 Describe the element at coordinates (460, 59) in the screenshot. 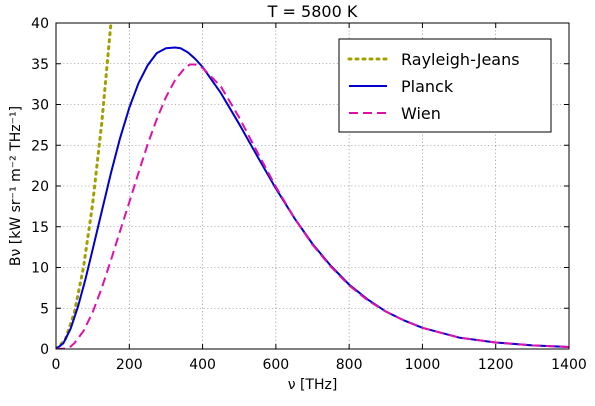

I see `legend-label: Rayleigh-Jeans` at that location.